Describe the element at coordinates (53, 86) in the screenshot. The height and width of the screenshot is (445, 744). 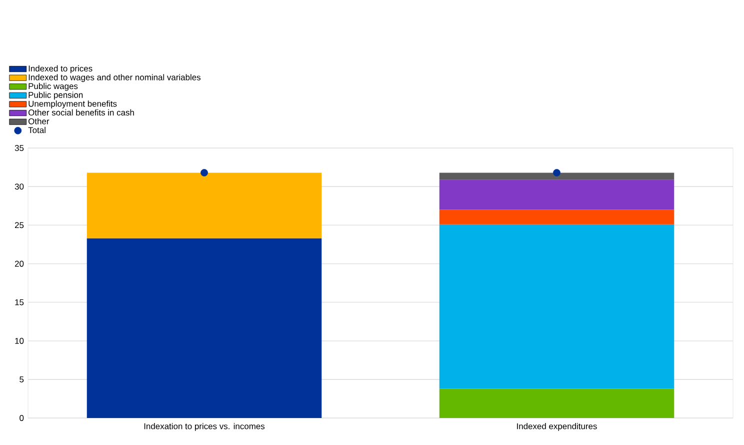
I see `legend-label: Public wages` at that location.